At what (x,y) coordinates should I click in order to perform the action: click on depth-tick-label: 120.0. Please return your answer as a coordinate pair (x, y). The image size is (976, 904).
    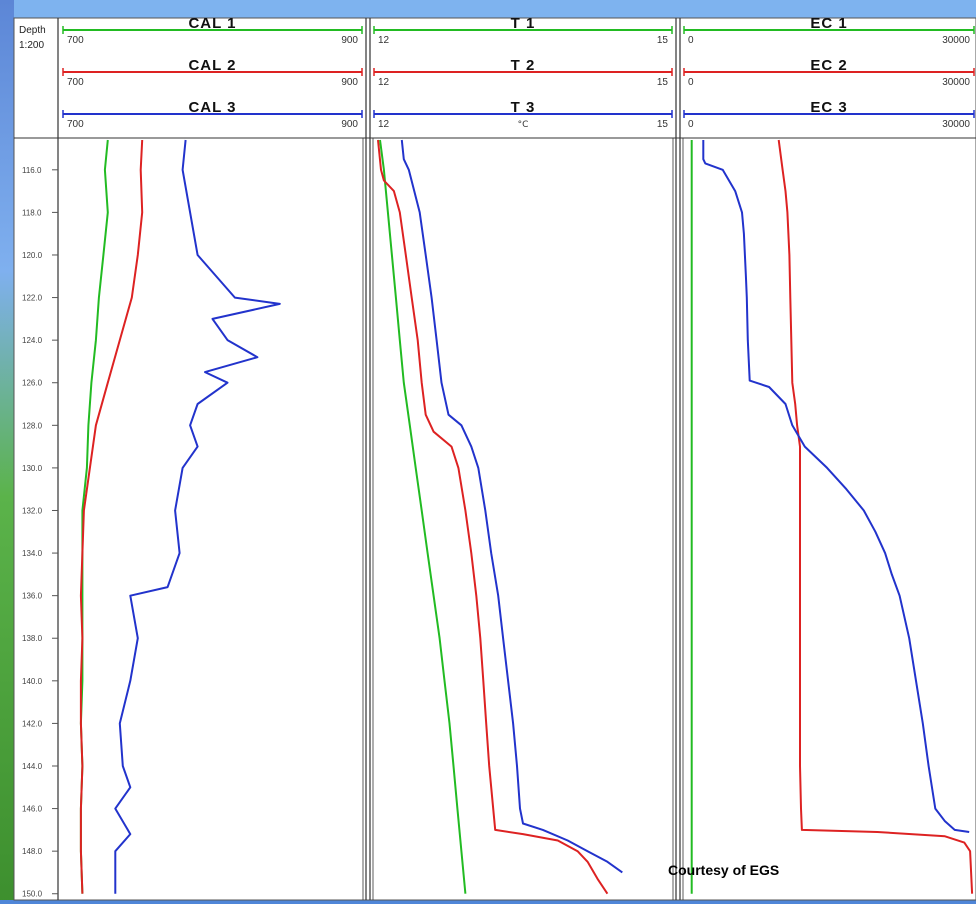
    Looking at the image, I should click on (32, 255).